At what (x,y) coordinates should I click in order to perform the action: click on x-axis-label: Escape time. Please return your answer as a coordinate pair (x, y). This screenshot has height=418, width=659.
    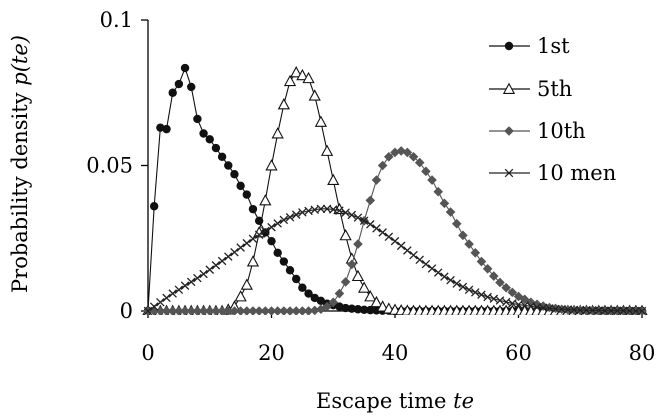
    Looking at the image, I should click on (381, 401).